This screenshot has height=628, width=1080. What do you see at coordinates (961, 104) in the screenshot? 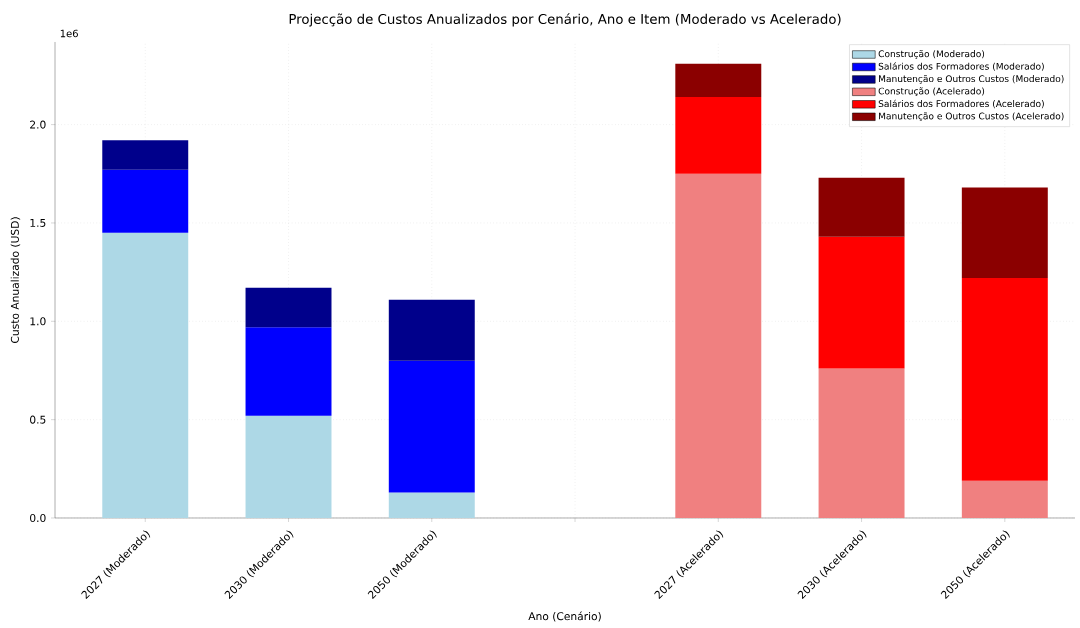
I see `legend-label: Salários dos Formadores (Acelerado)` at bounding box center [961, 104].